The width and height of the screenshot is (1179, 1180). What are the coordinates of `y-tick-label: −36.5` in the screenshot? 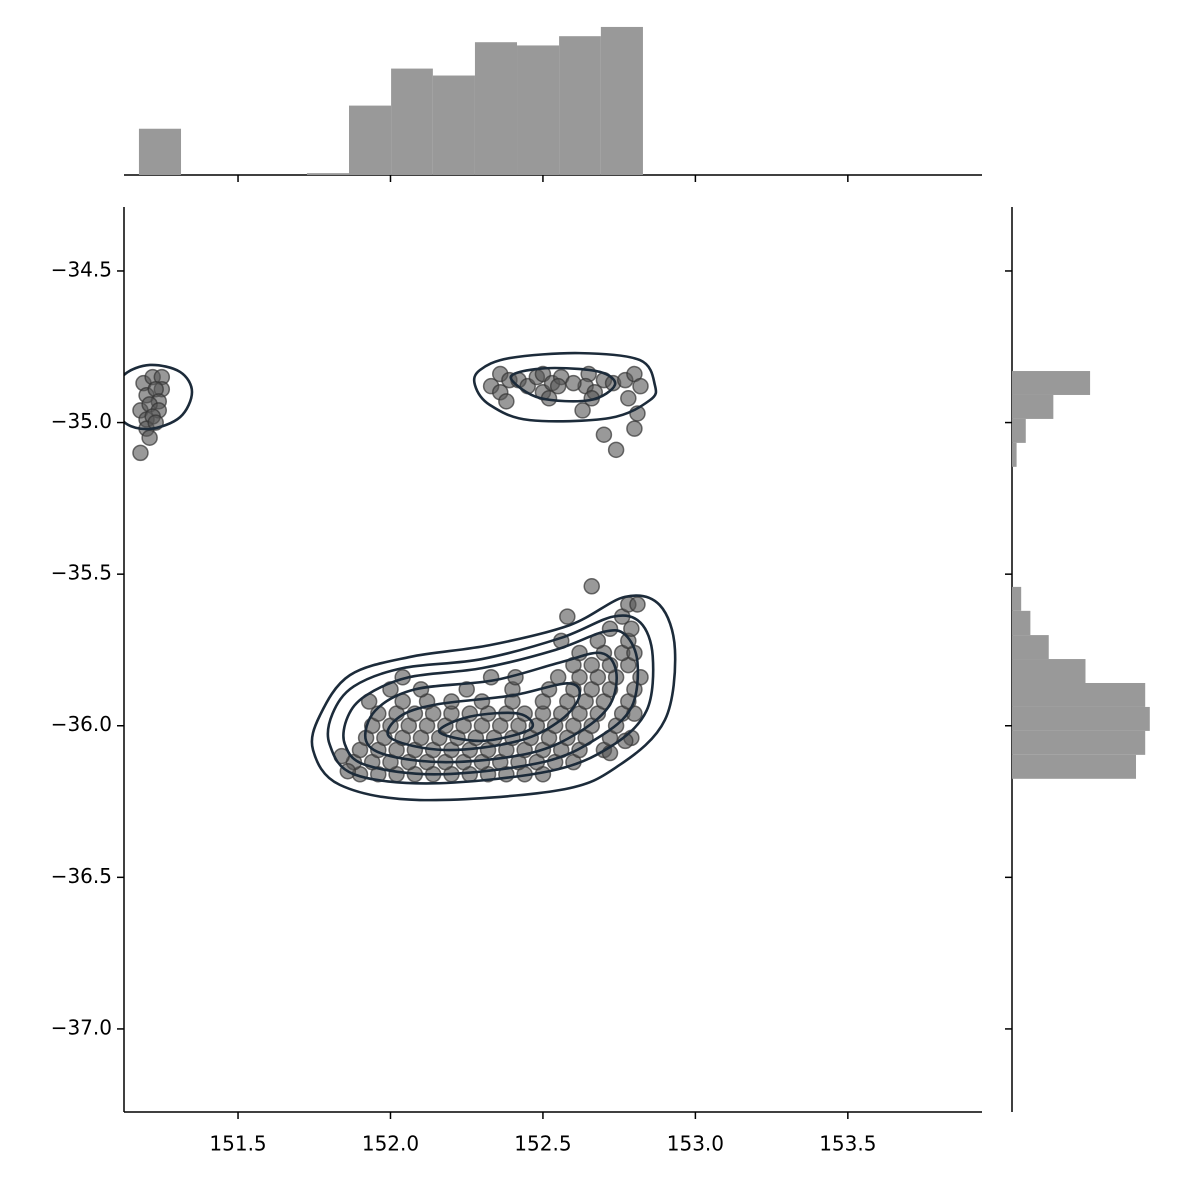 It's located at (81, 876).